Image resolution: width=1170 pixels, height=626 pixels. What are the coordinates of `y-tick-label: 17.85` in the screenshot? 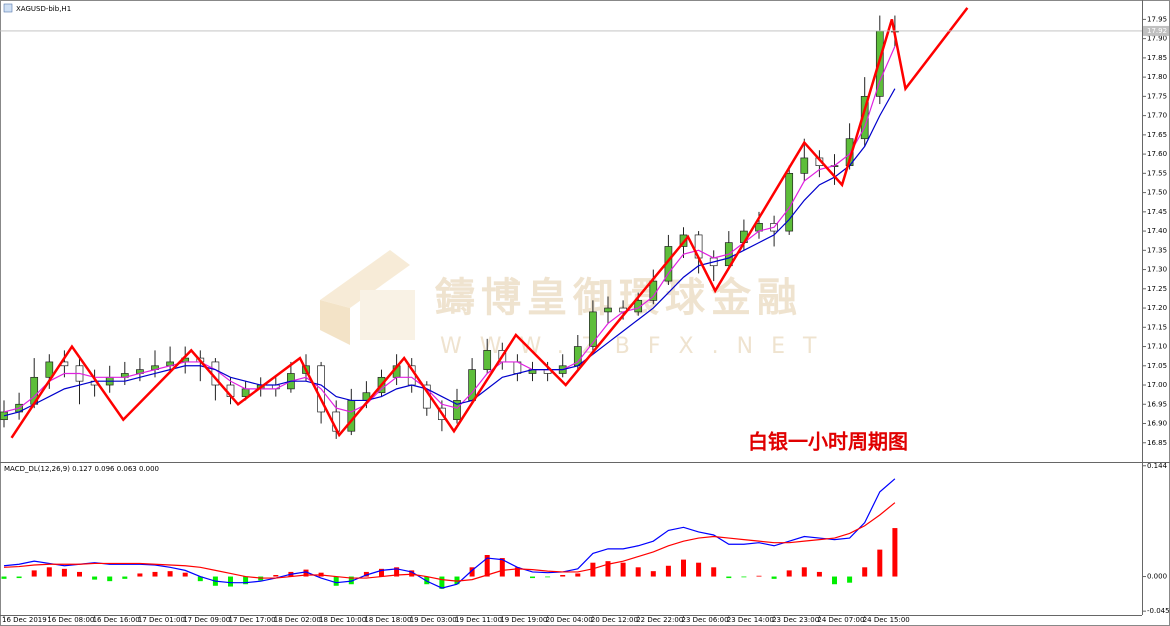 It's located at (1157, 58).